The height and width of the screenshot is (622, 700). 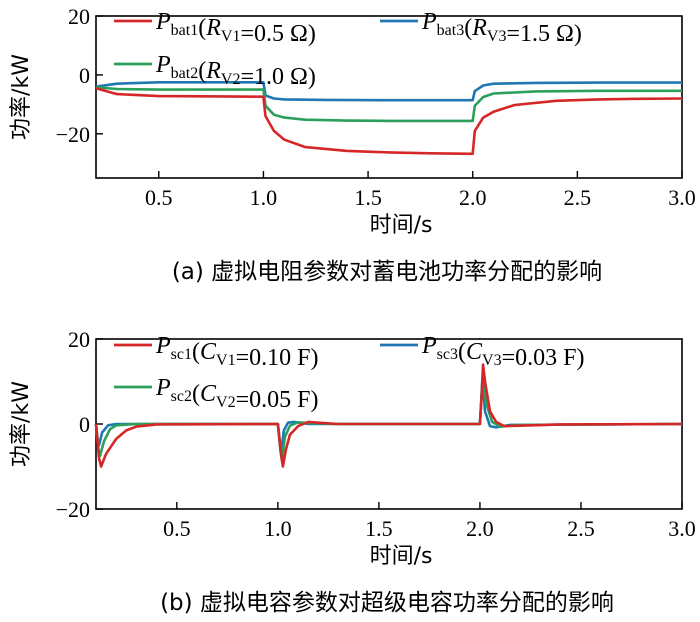 I want to click on series-line-bat2, so click(x=388, y=104).